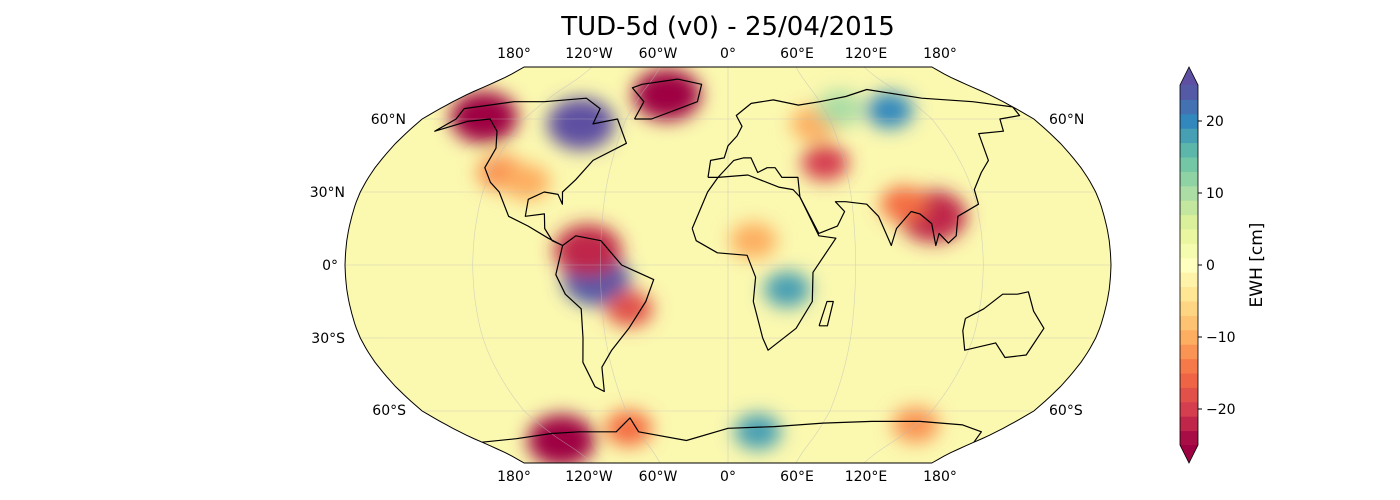  I want to click on anomaly-central-africa, so click(787, 289).